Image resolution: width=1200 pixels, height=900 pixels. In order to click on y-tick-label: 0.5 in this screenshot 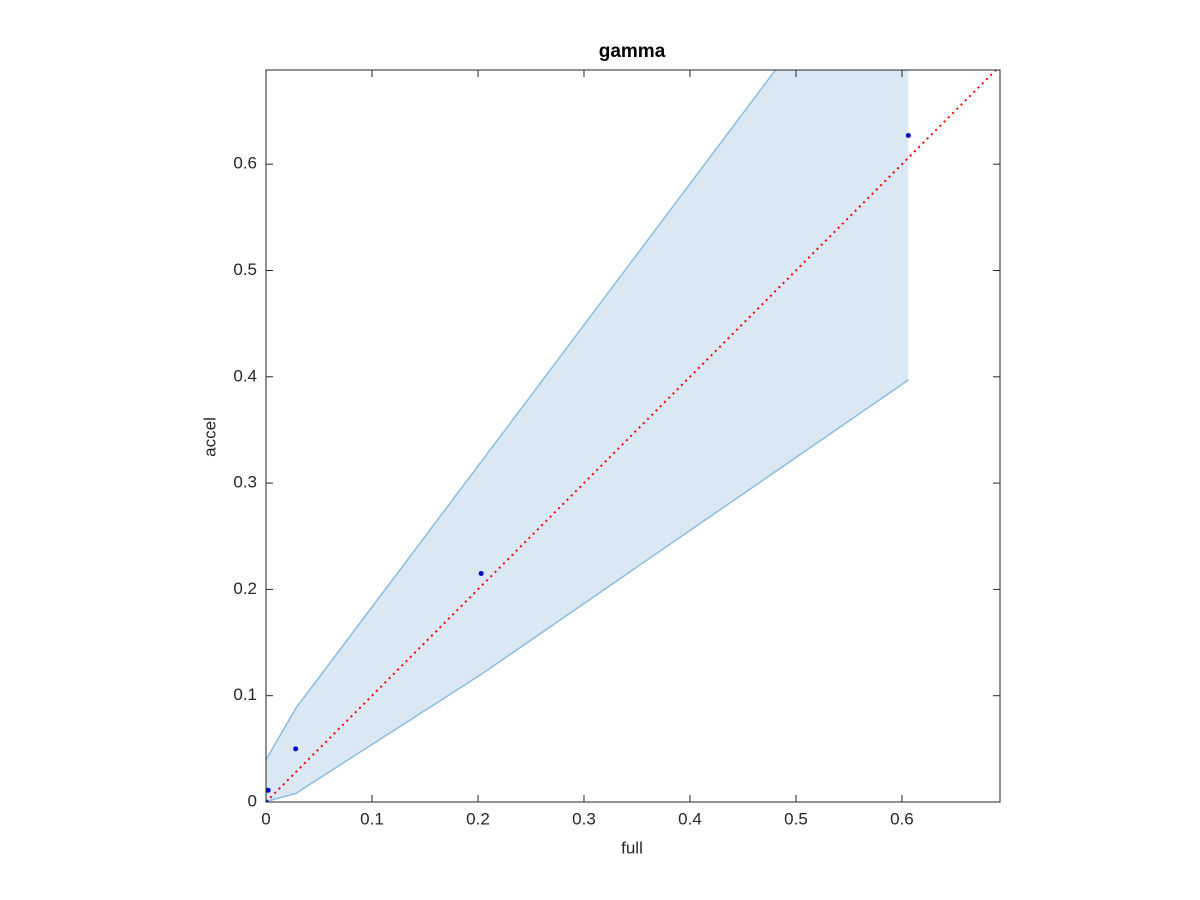, I will do `click(245, 269)`.